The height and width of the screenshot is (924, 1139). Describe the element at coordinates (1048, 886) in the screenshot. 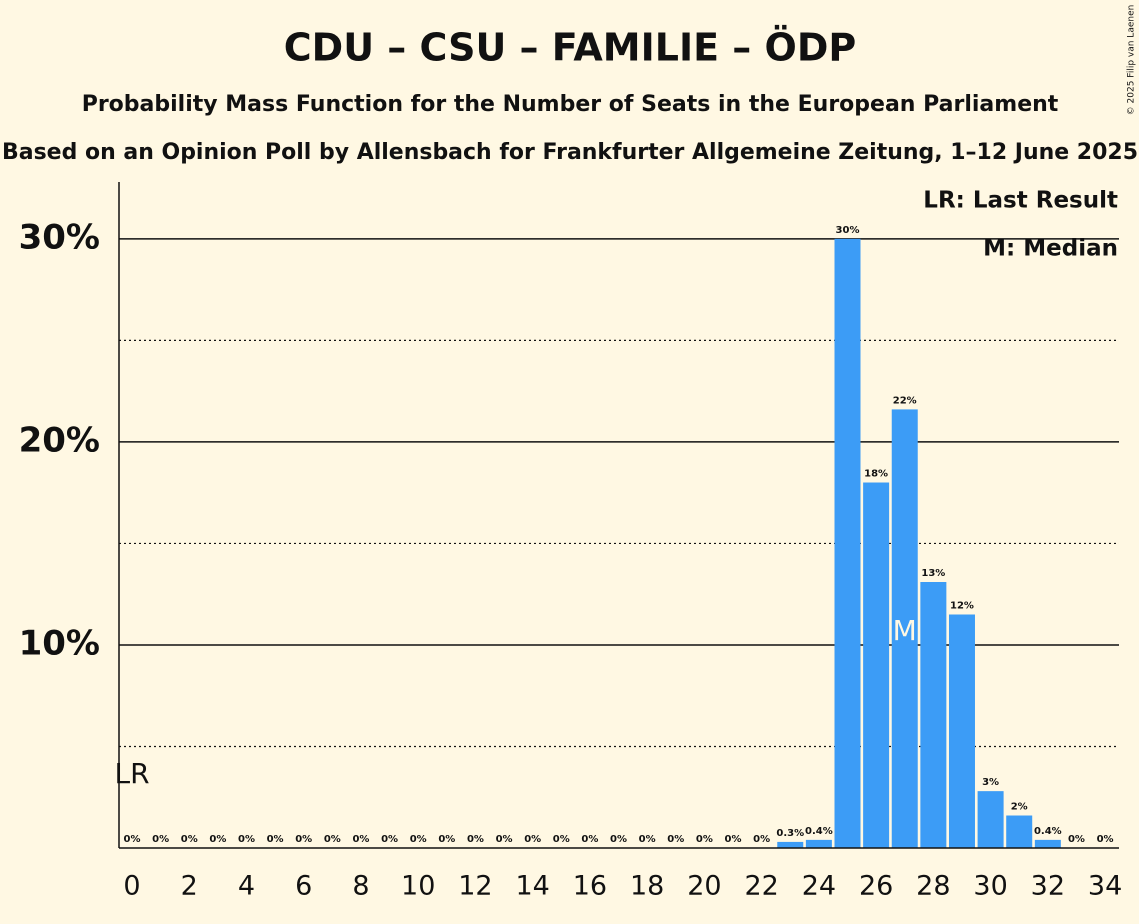

I see `x-tick-label: 32` at that location.